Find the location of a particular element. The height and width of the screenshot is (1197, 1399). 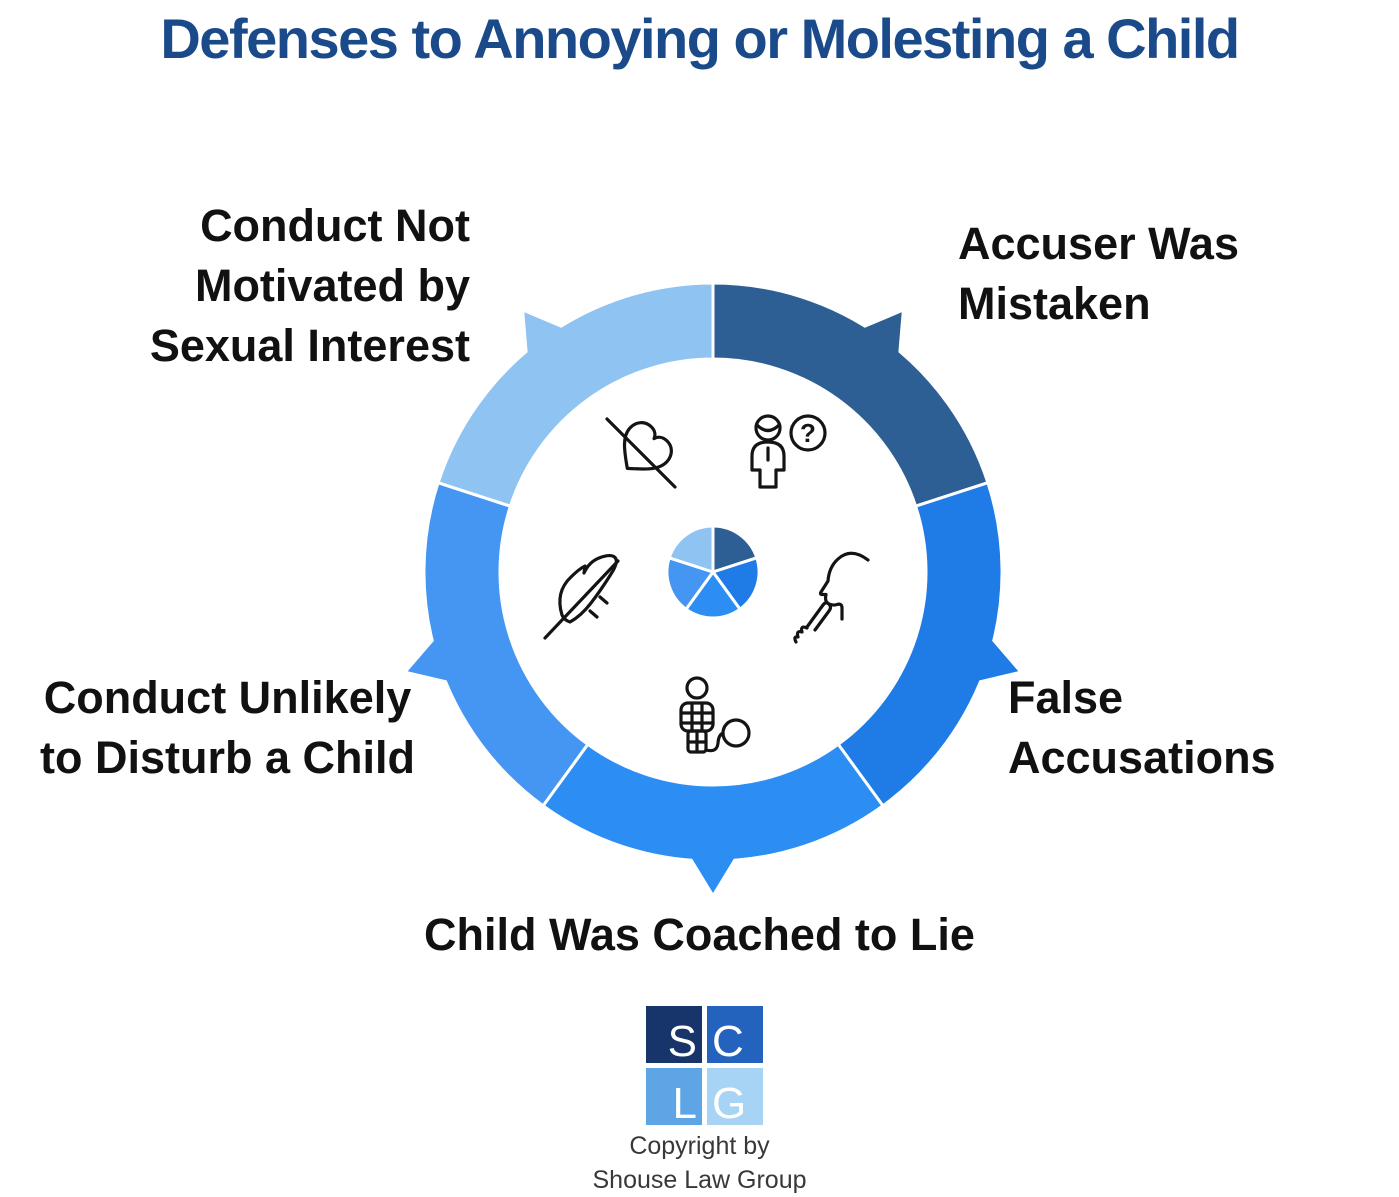

person-question-icon: ? is located at coordinates (788, 451).